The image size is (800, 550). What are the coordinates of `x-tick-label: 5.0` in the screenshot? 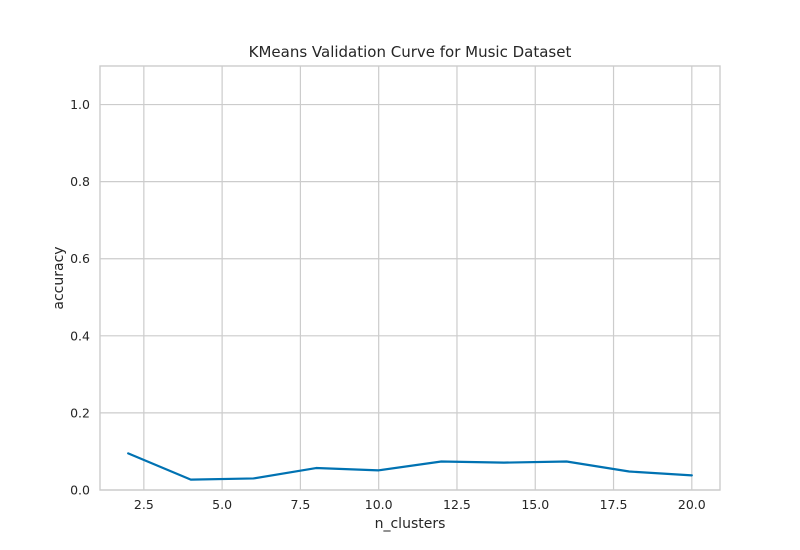 It's located at (222, 504).